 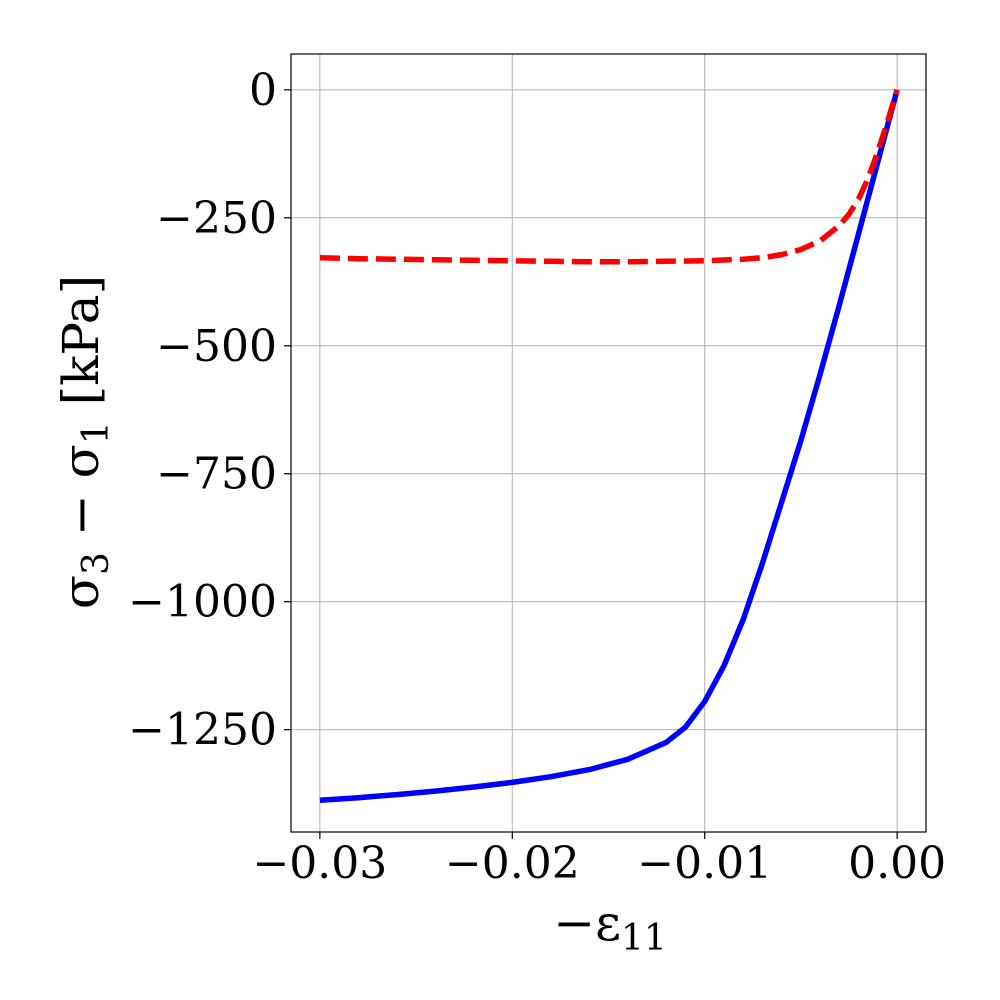 What do you see at coordinates (216, 218) in the screenshot?
I see `y-tick-label: −250` at bounding box center [216, 218].